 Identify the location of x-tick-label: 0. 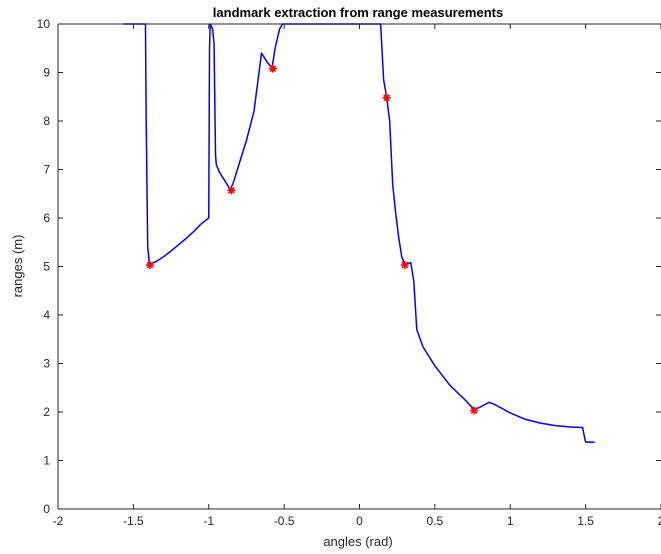
(359, 521).